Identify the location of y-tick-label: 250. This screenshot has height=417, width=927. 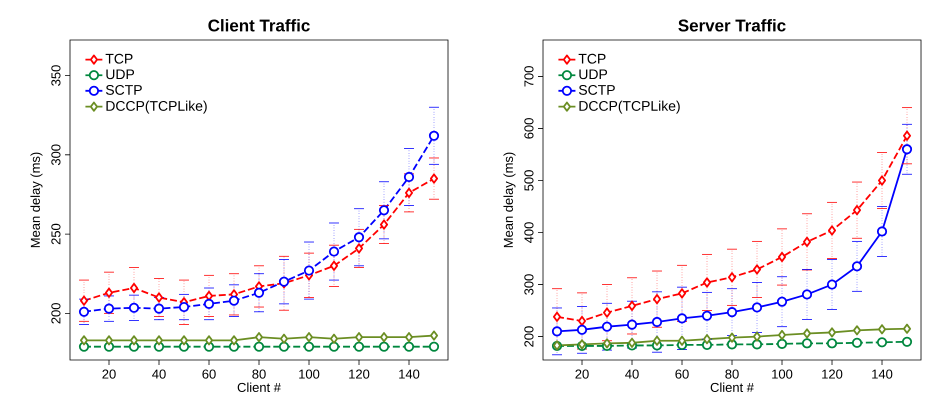
(55, 234).